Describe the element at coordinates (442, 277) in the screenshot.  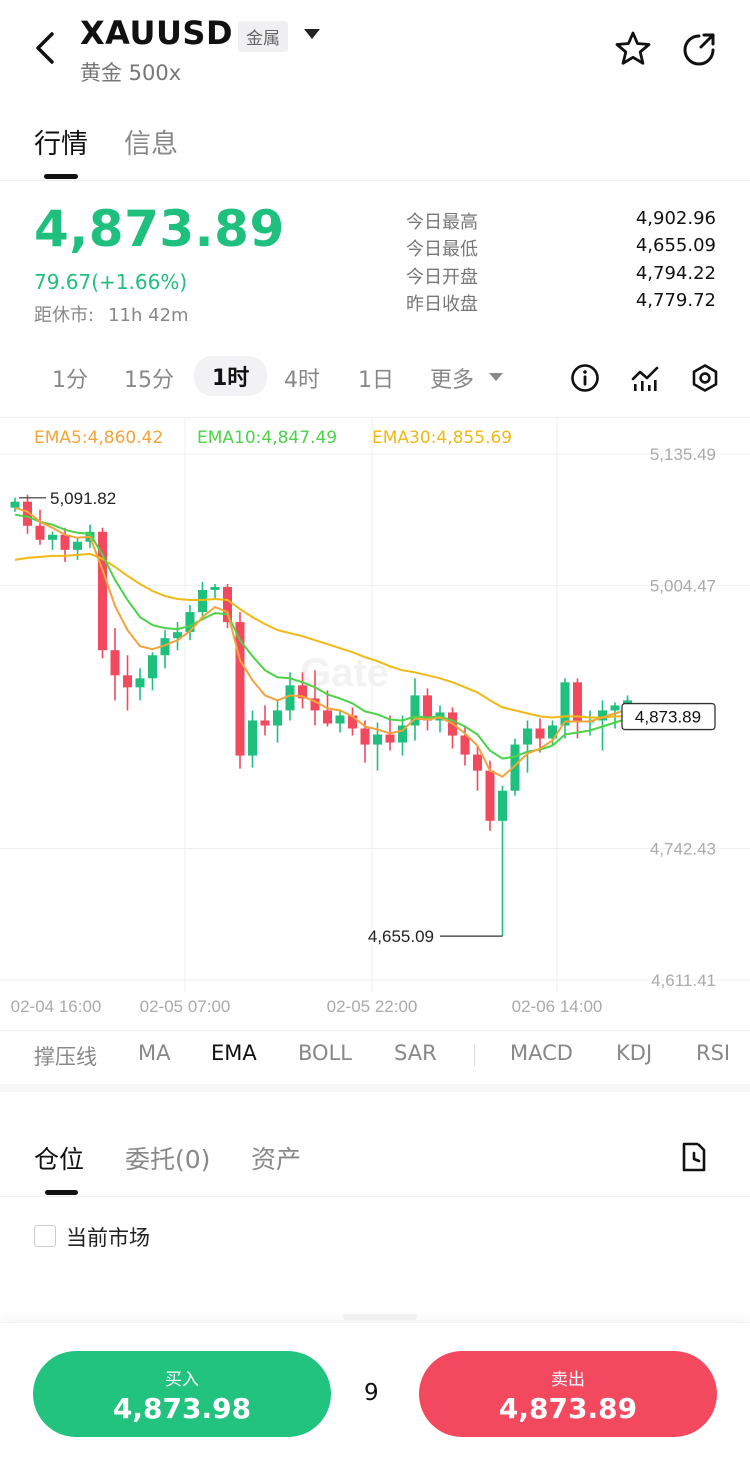
I see `stat-label: 今日开盘` at that location.